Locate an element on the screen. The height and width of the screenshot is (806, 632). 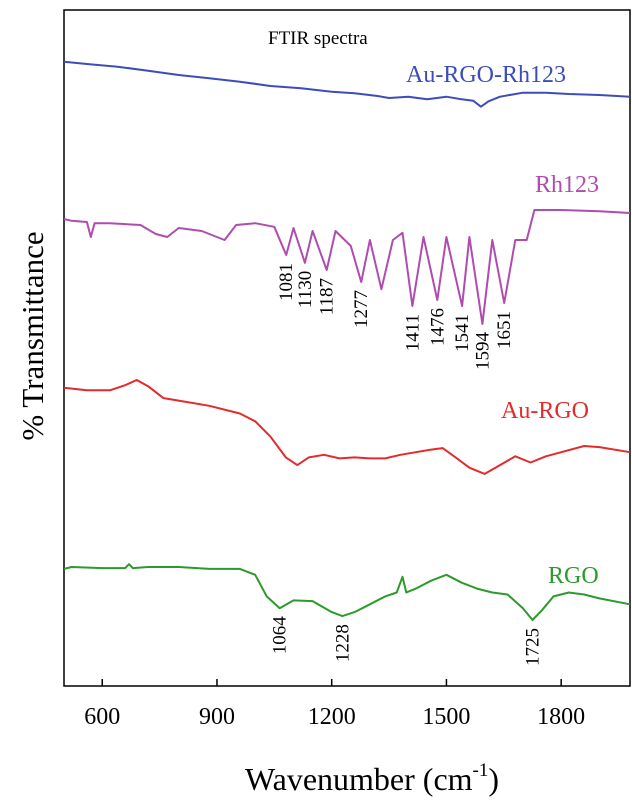
series-label-au-rgo: Au-RGO is located at coordinates (545, 411).